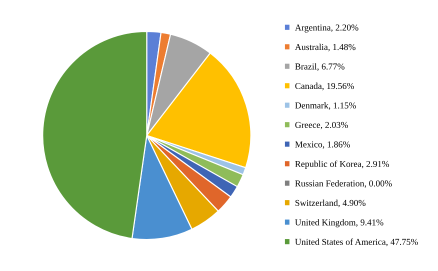  Describe the element at coordinates (356, 242) in the screenshot. I see `legend-label: United States of America, 47.75%` at that location.